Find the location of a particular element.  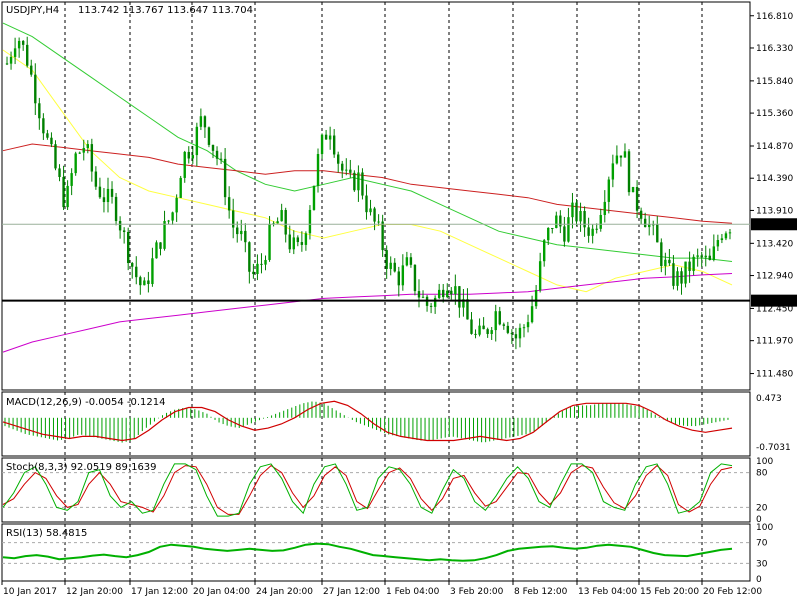

x-tick-label-8: 8 Feb 12:00 is located at coordinates (541, 592).